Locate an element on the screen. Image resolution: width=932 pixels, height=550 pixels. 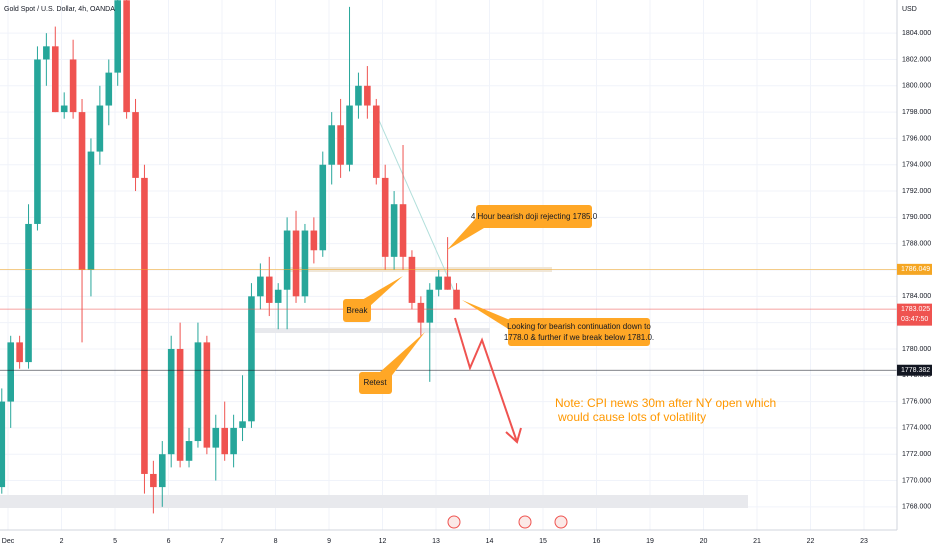
annotation: 4 Hour bearish doji rejecting 1785.0 is located at coordinates (534, 216).